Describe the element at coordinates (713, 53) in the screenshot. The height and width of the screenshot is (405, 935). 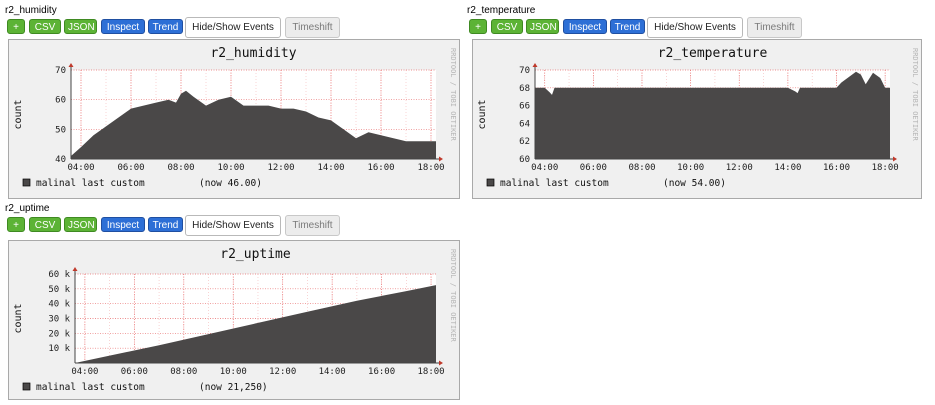
I see `chart-title: r2_temperature` at that location.